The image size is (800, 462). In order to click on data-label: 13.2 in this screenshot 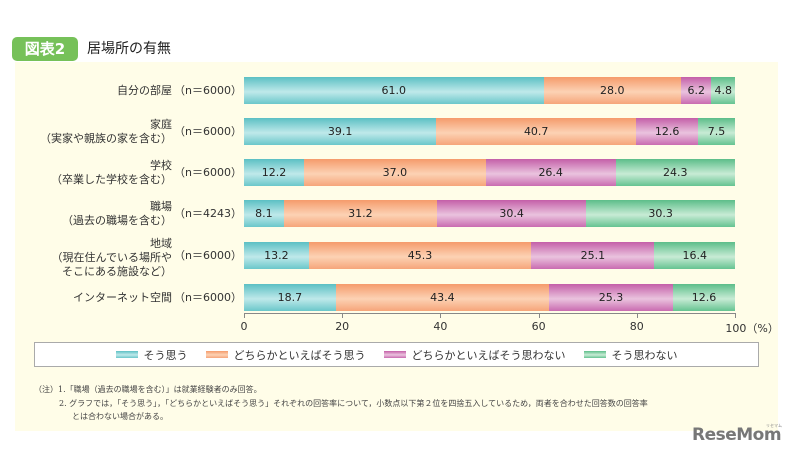, I will do `click(276, 255)`.